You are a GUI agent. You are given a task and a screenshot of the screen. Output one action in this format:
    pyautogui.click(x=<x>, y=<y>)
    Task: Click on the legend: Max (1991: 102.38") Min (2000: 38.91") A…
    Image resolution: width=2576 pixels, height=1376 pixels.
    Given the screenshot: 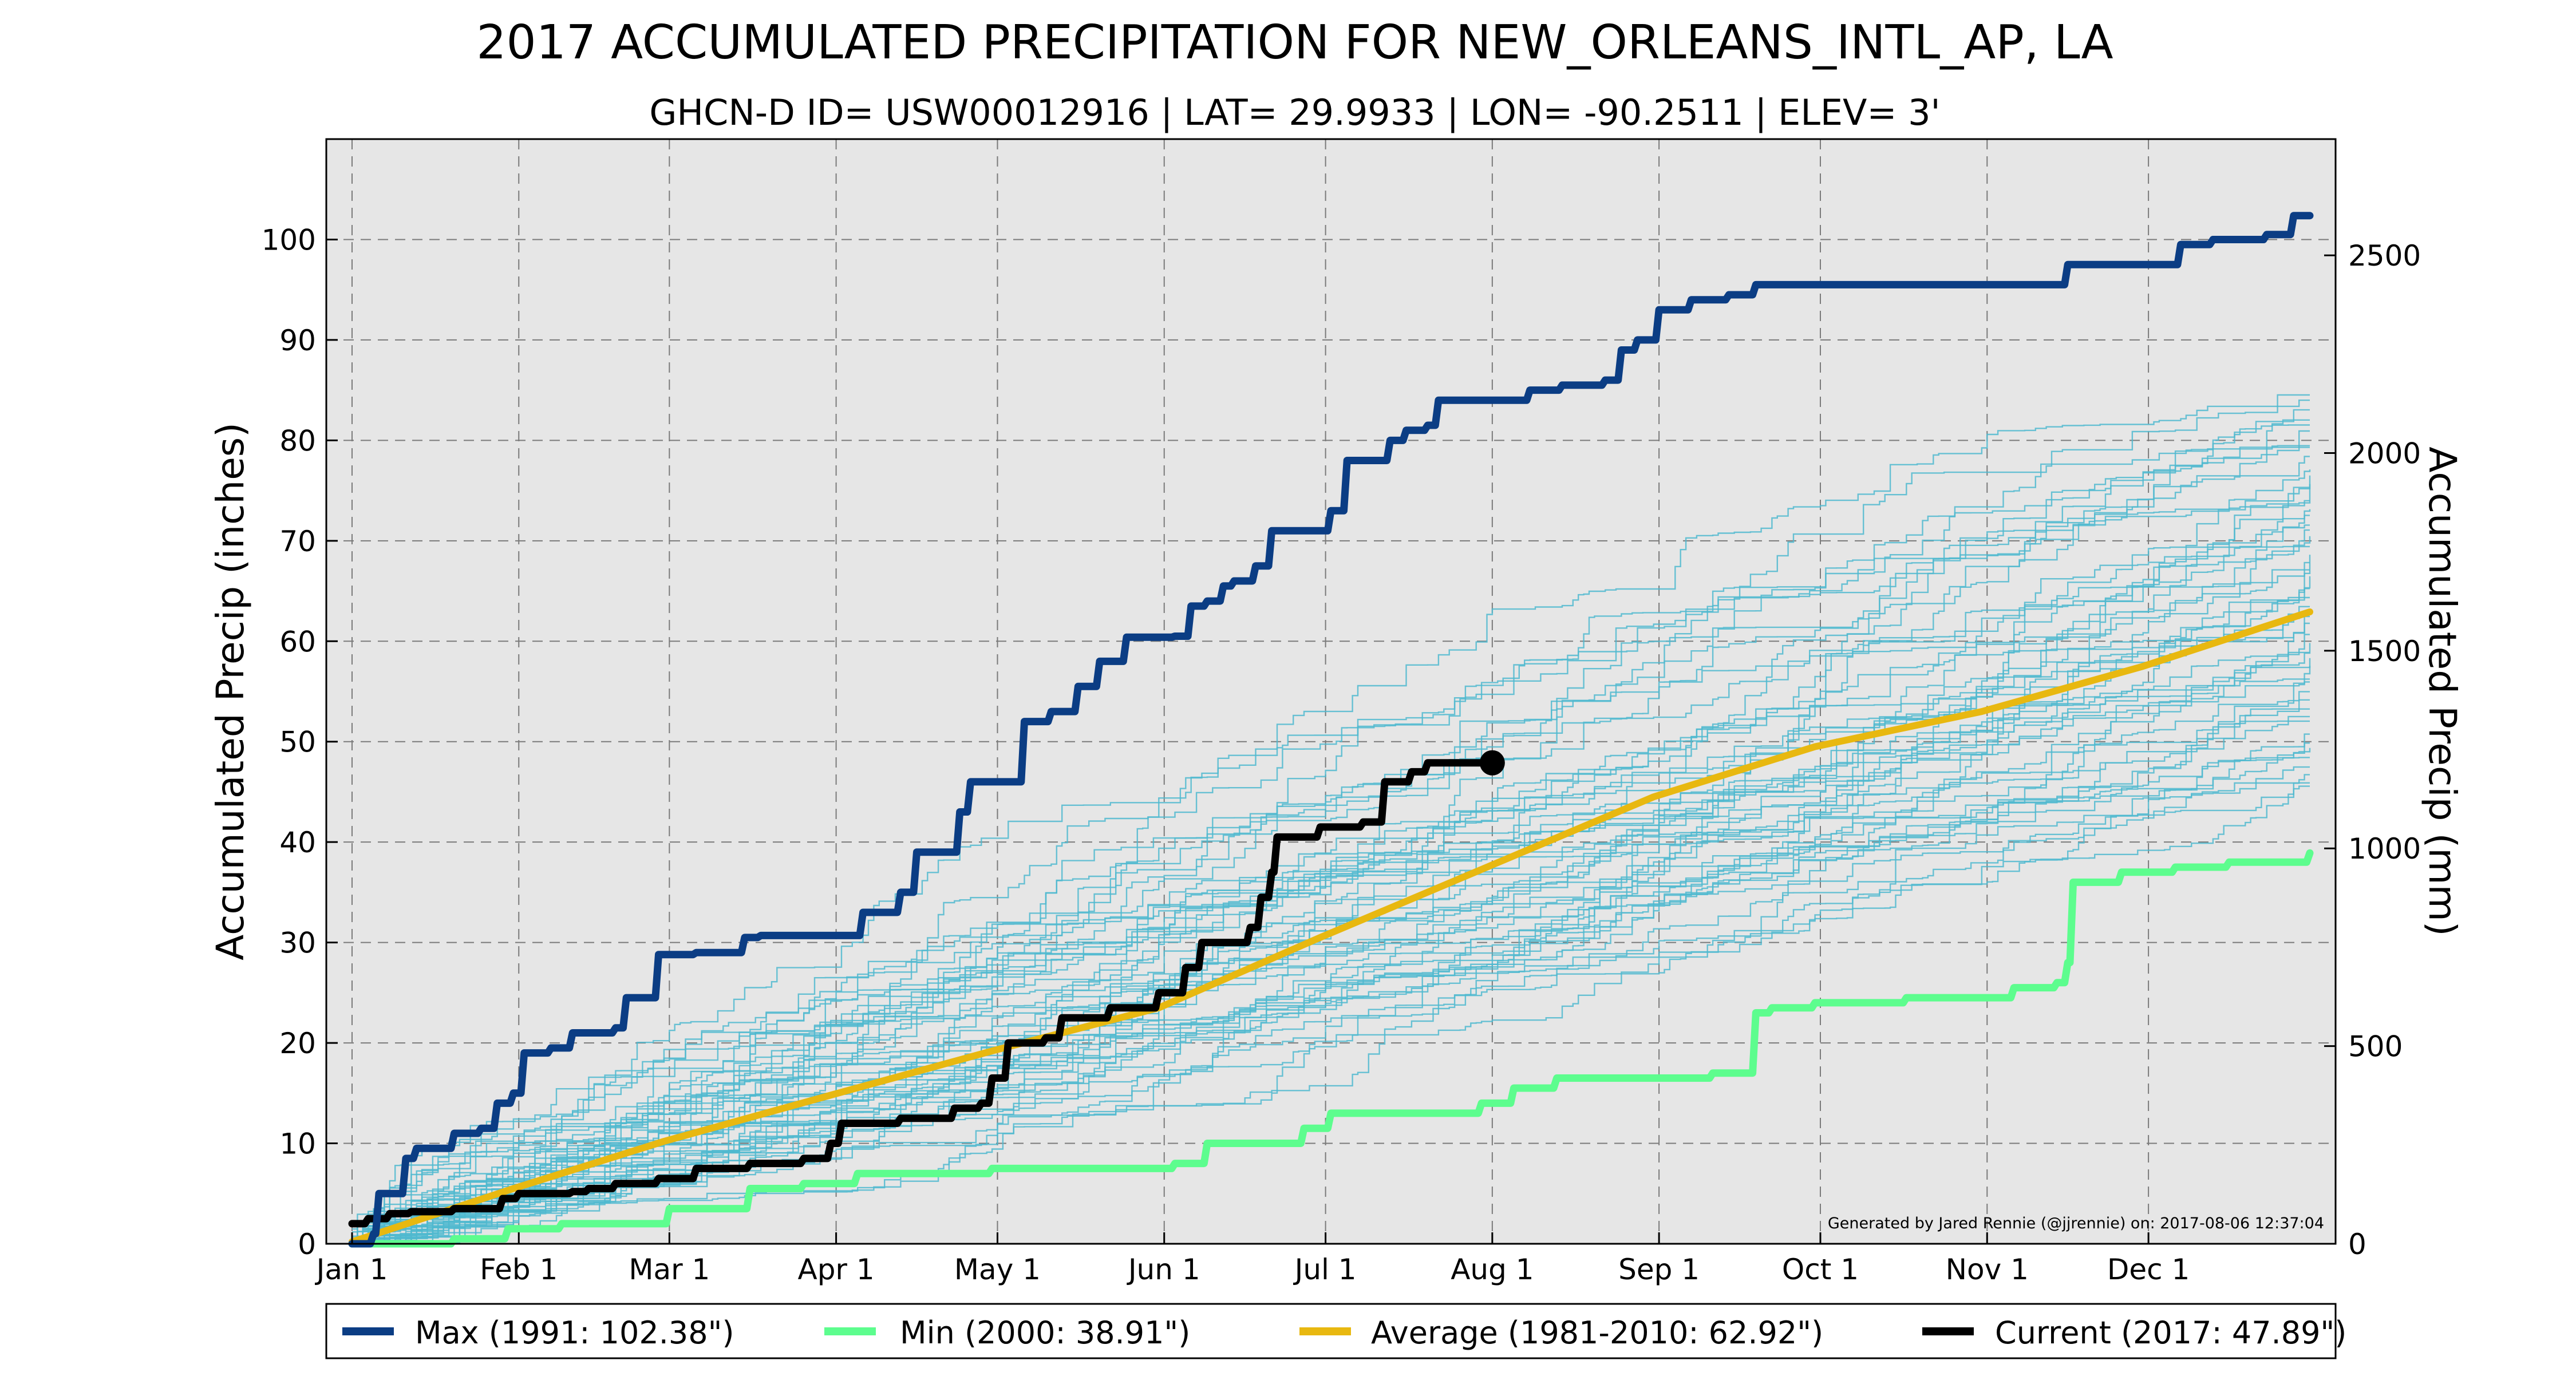 What is the action you would take?
    pyautogui.click(x=1335, y=1331)
    